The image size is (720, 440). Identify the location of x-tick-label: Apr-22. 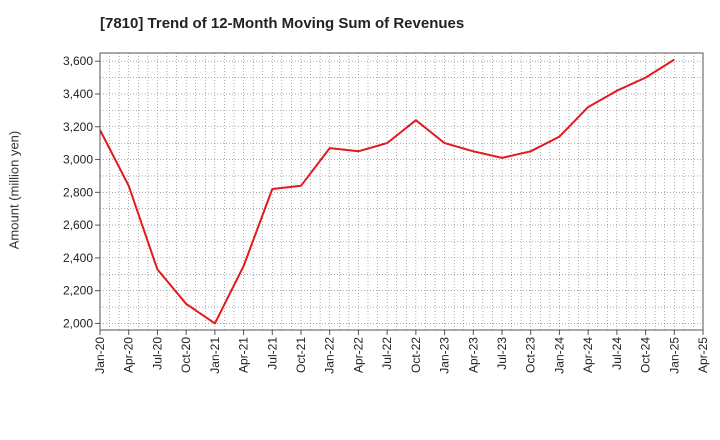
(358, 355).